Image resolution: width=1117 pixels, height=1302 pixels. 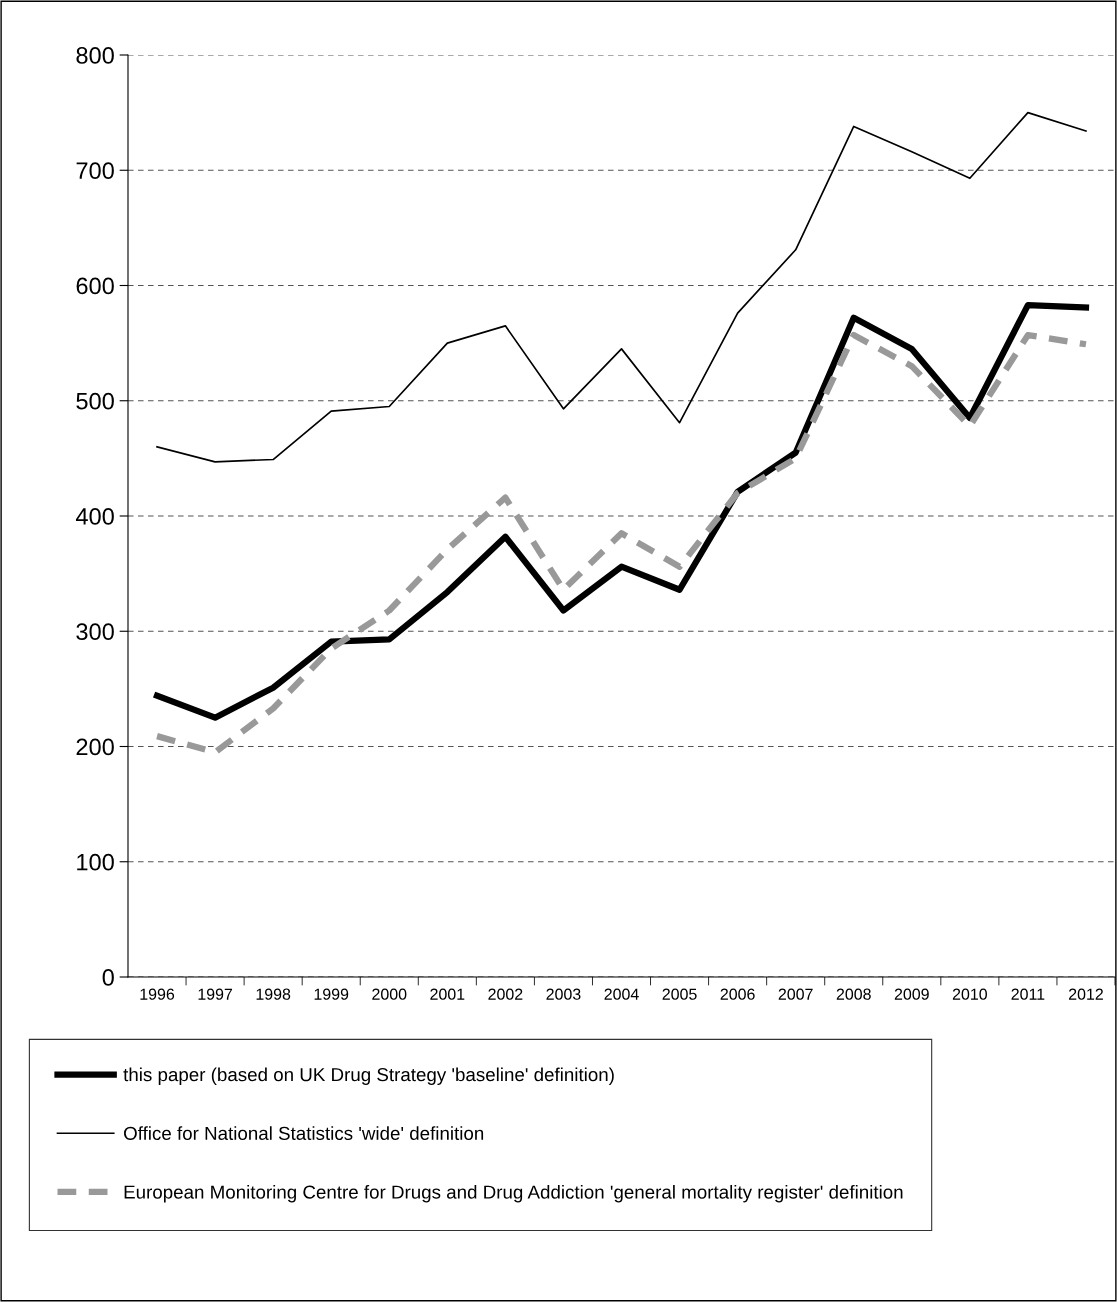 What do you see at coordinates (853, 994) in the screenshot?
I see `x-tick-label: 2008` at bounding box center [853, 994].